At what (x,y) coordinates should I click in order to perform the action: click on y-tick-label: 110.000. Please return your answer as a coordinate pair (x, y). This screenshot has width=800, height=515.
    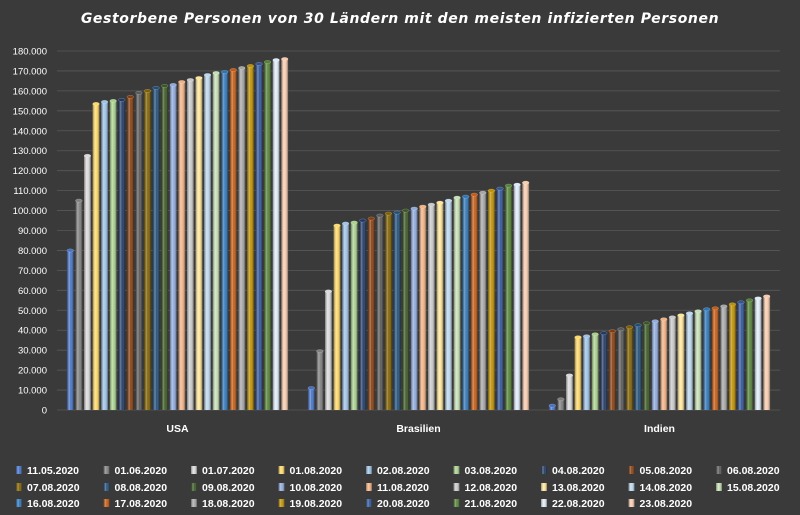
    Looking at the image, I should click on (30, 191).